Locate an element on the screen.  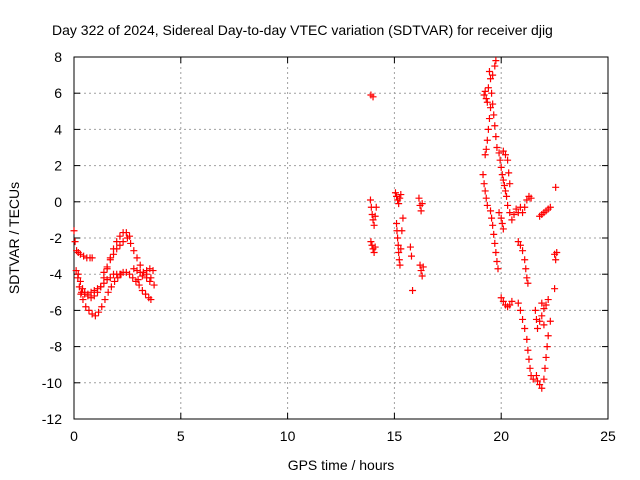
y-tick-label: 8 is located at coordinates (58, 57).